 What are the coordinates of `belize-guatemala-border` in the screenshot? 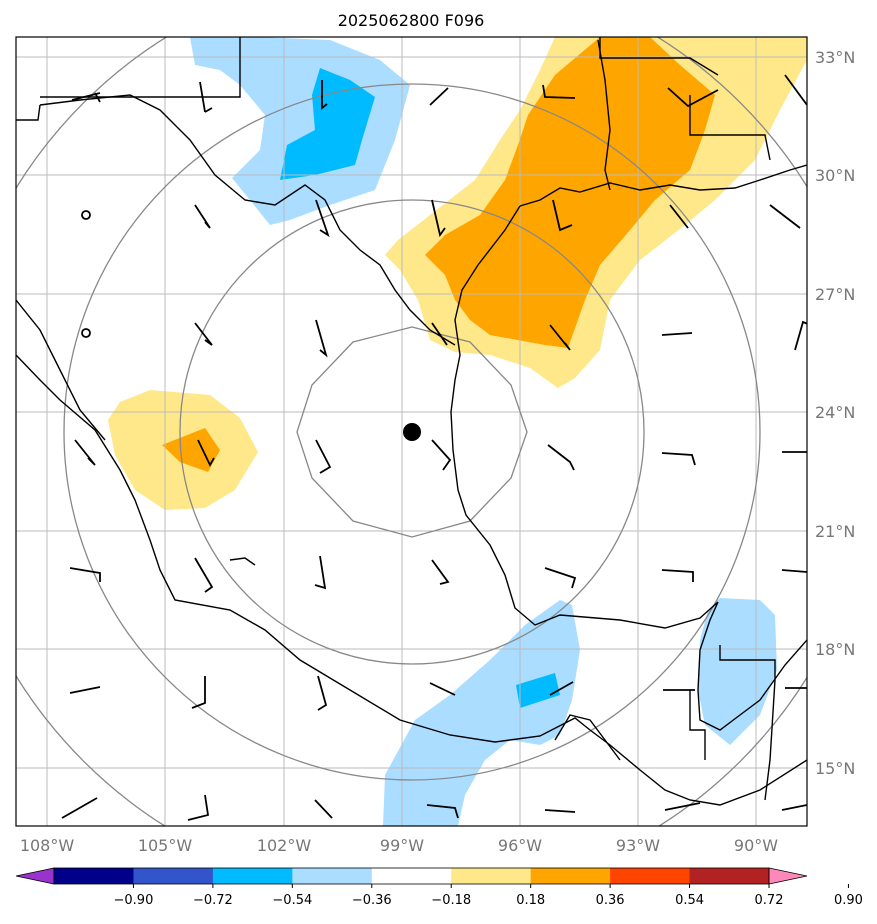 It's located at (697, 725).